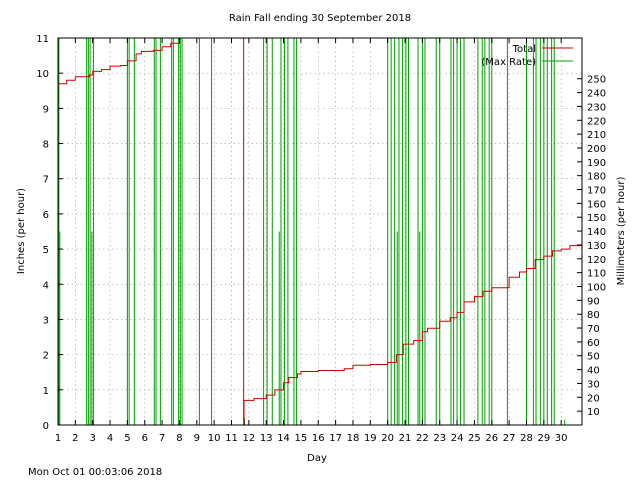 The image size is (640, 480). I want to click on y2-tick-label: 130, so click(596, 246).